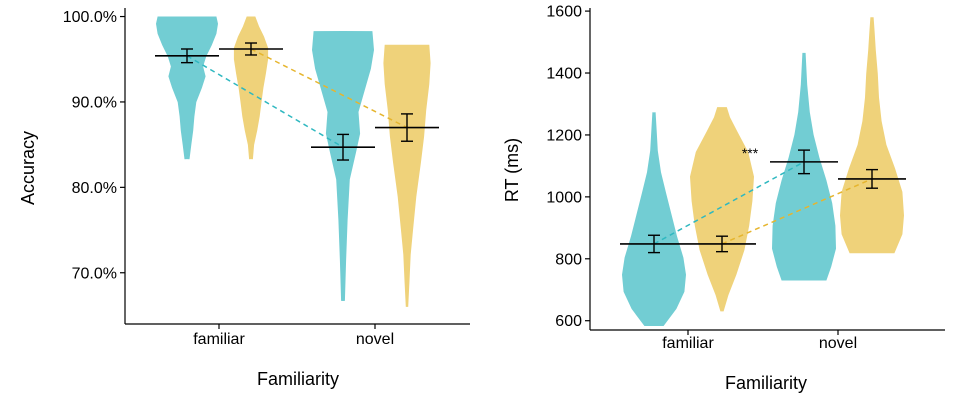  What do you see at coordinates (766, 383) in the screenshot?
I see `rt-x-axis-title: Familiarity` at bounding box center [766, 383].